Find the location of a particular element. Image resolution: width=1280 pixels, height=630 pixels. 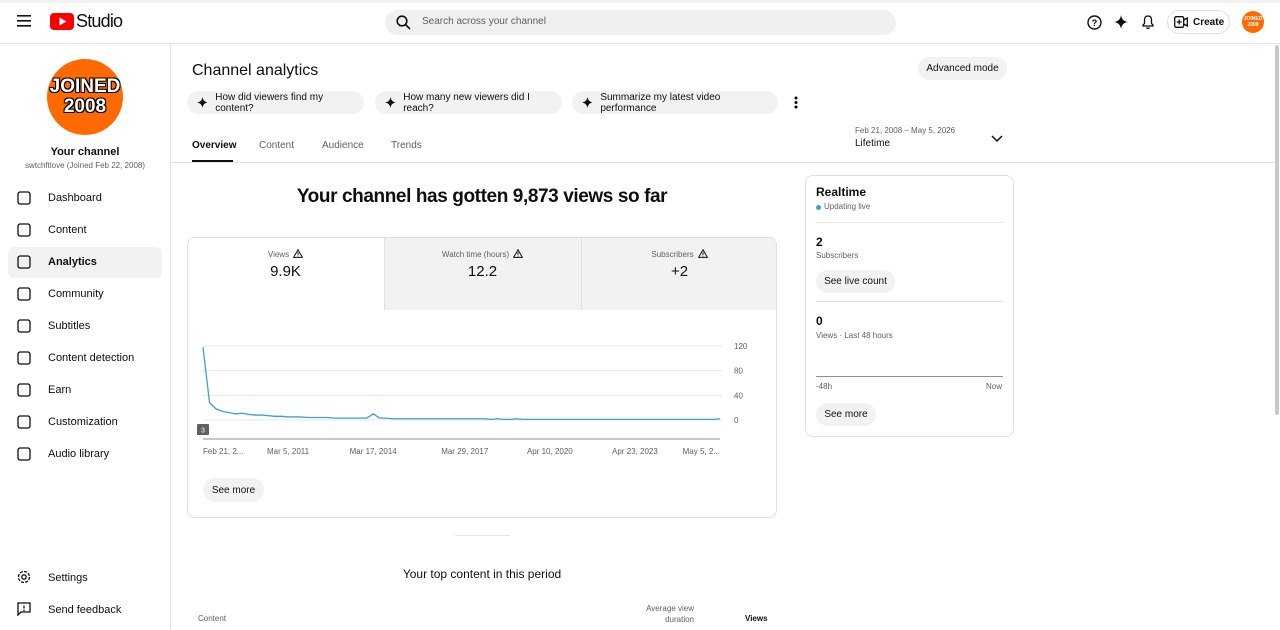

stat-label: Watch time (hours) is located at coordinates (482, 253).